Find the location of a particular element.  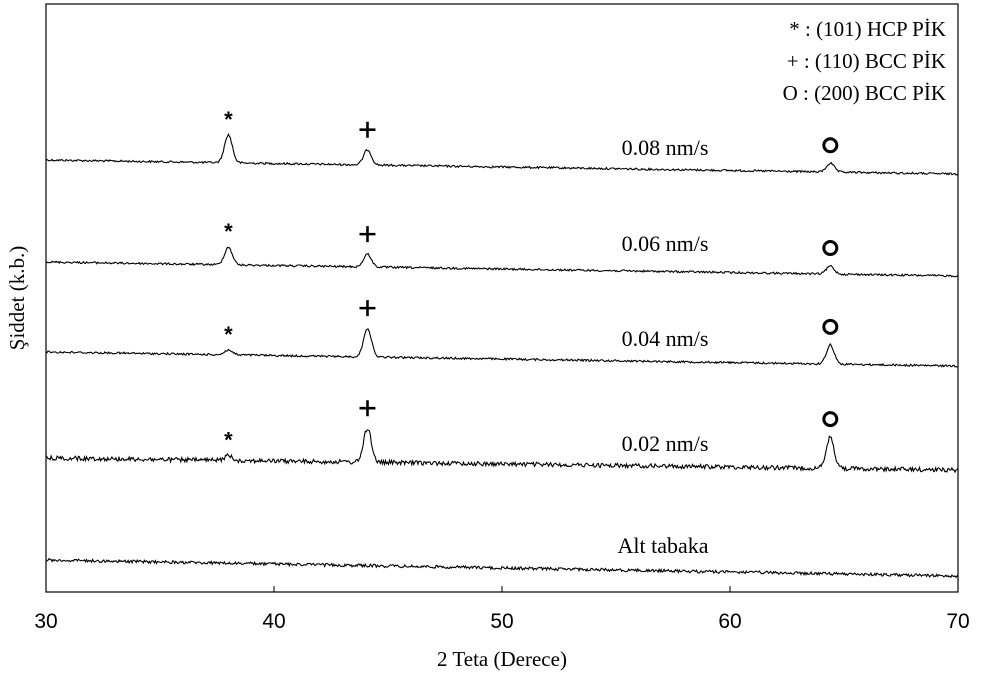

x-axis-title: 2 Teta (Derece) is located at coordinates (502, 659).